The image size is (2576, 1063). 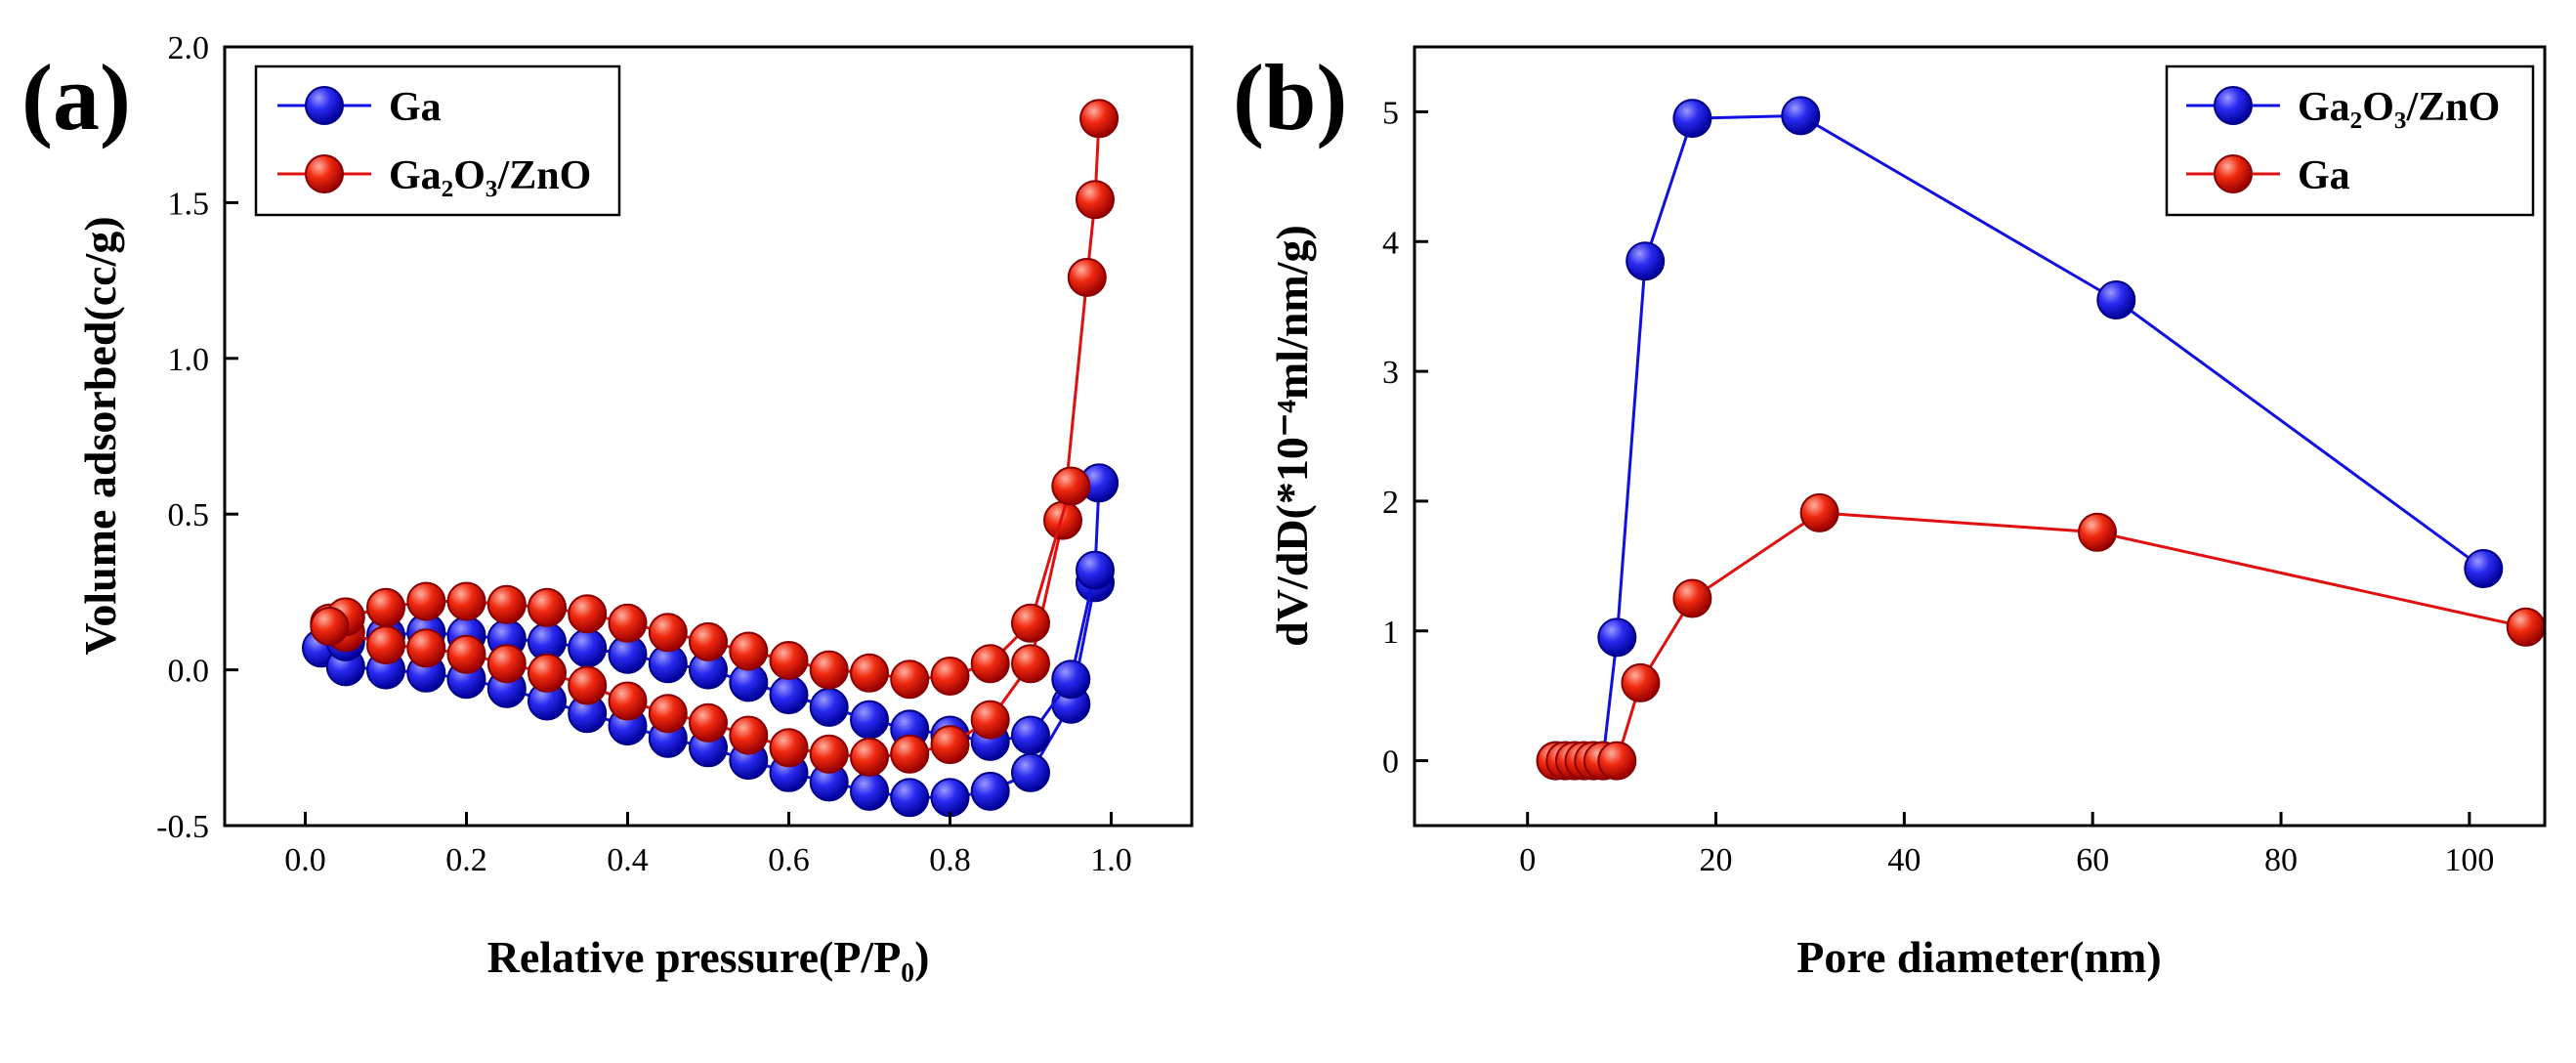 What do you see at coordinates (359, 108) in the screenshot?
I see `legend-item-a-0: Ga` at bounding box center [359, 108].